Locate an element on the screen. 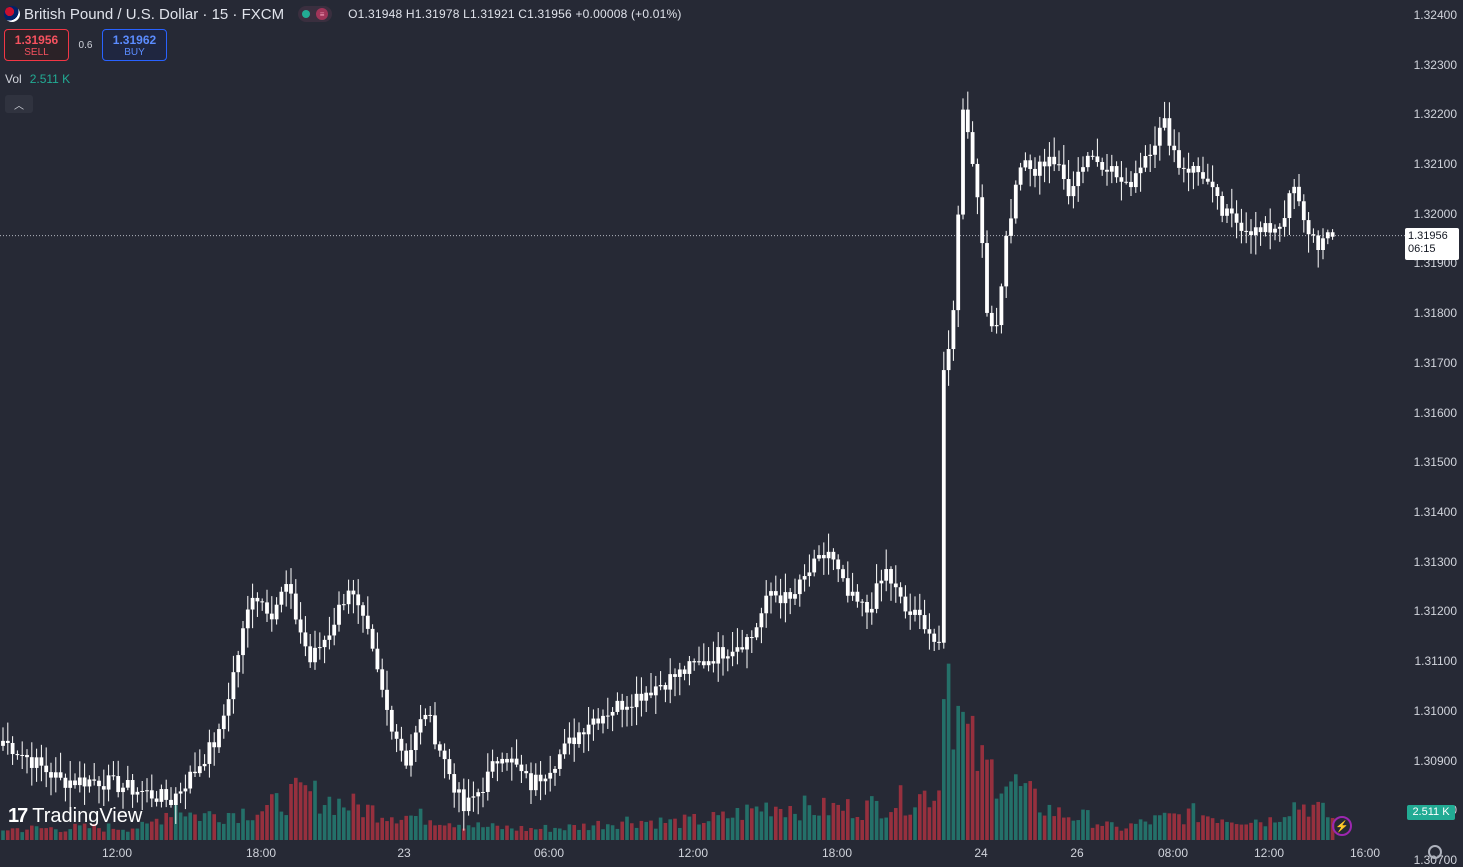 The width and height of the screenshot is (1463, 867). buy-button: 1.31962 BUY is located at coordinates (134, 45).